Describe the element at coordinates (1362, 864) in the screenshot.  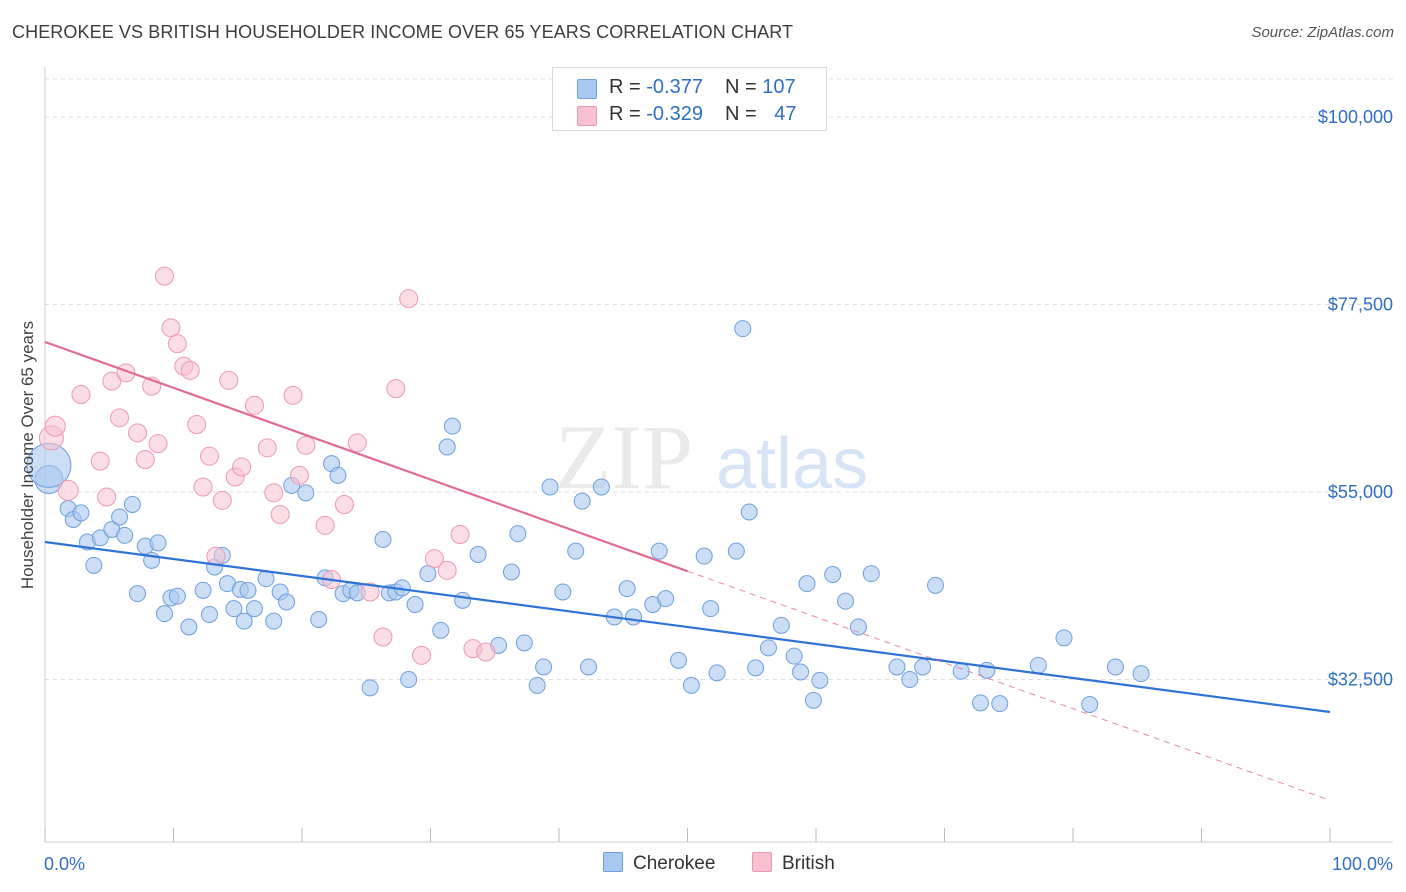
I see `x-tick-label-max: 100.0%` at that location.